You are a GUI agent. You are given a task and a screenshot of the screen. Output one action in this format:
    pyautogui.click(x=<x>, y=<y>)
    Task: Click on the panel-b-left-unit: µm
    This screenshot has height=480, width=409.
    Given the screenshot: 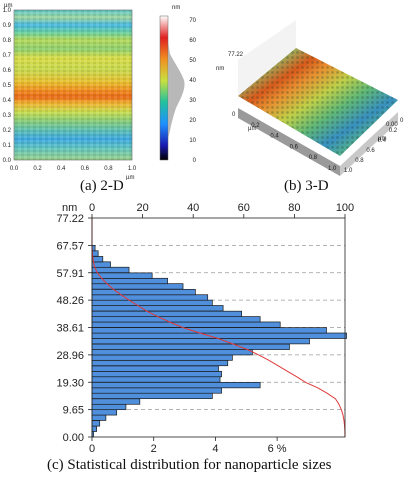 What is the action you would take?
    pyautogui.click(x=252, y=129)
    